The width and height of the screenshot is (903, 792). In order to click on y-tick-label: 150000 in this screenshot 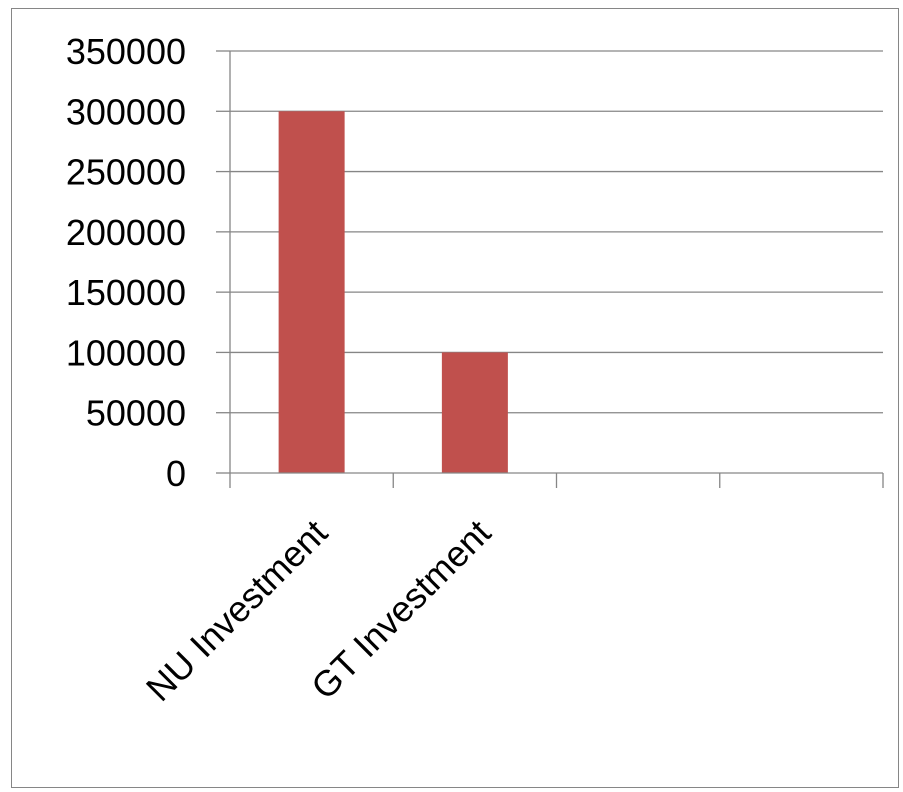, I will do `click(126, 292)`.